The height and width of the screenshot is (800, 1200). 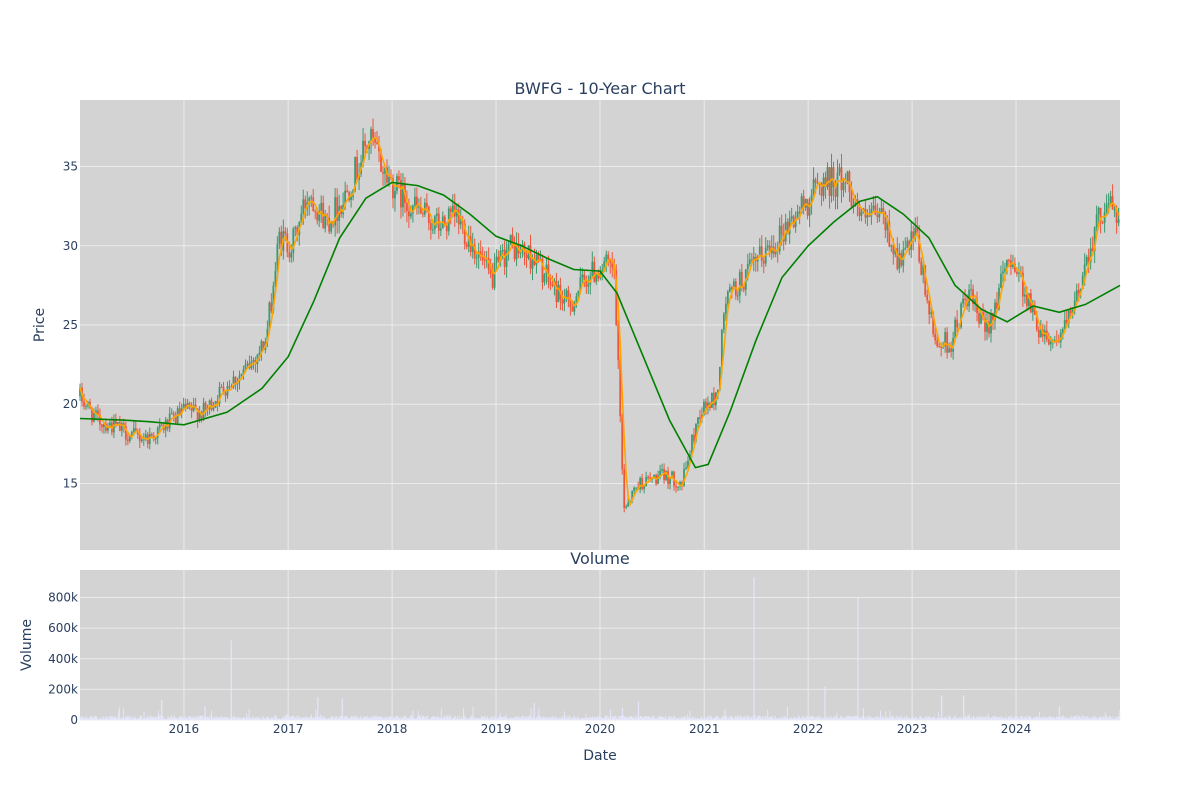 I want to click on volume-tick-label: 600k, so click(x=63, y=628).